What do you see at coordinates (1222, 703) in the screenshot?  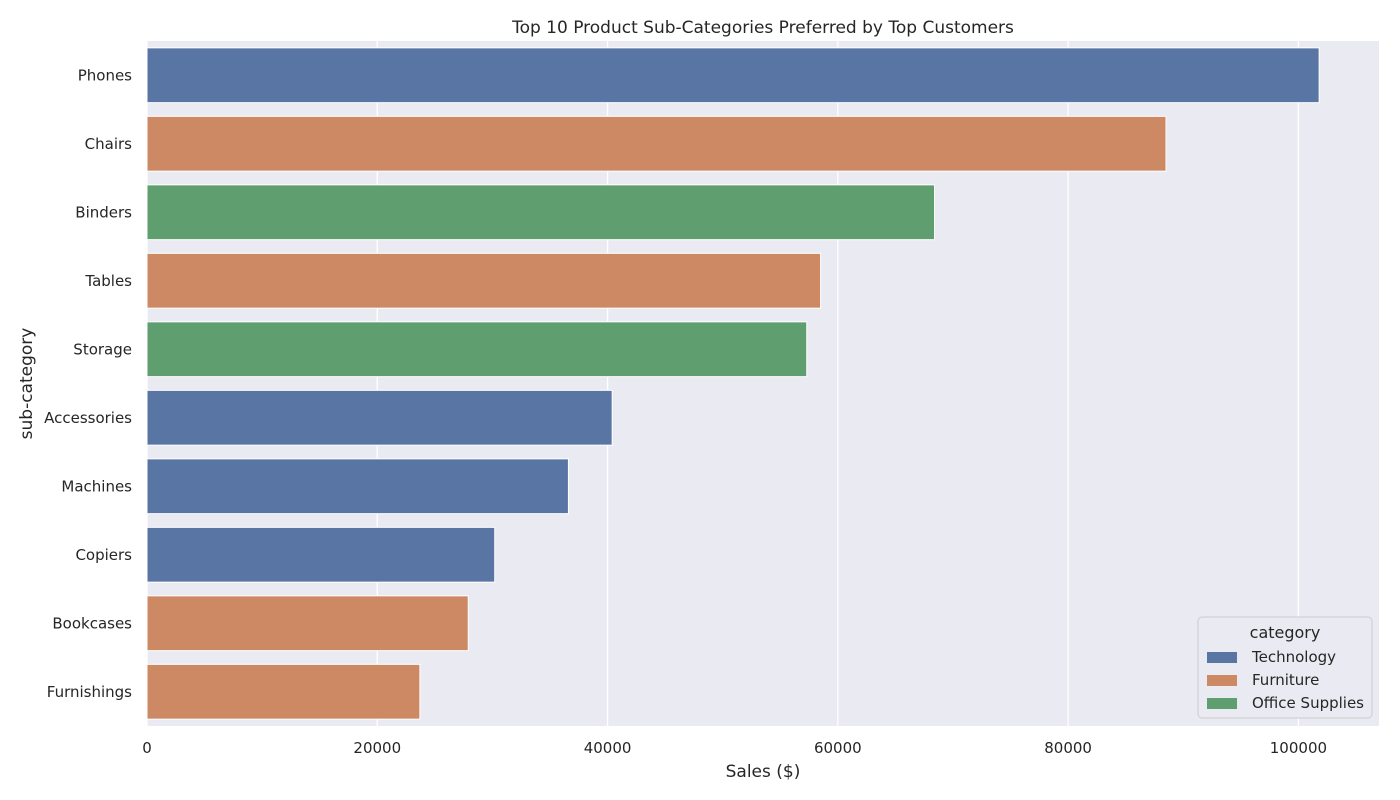 I see `legend-swatch-office-supplies` at bounding box center [1222, 703].